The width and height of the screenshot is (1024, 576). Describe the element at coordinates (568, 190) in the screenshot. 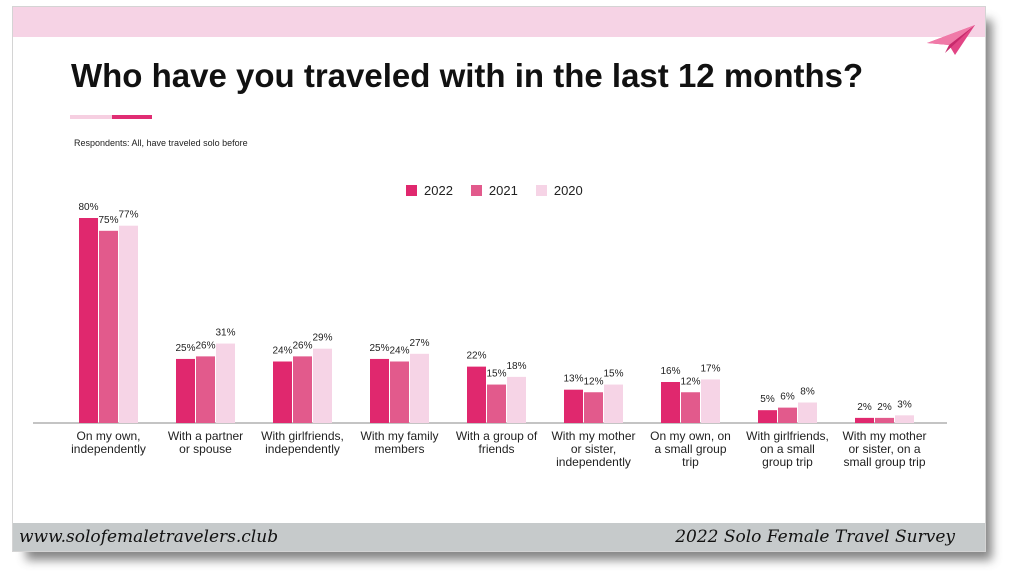

I see `legend-label: 2020` at that location.